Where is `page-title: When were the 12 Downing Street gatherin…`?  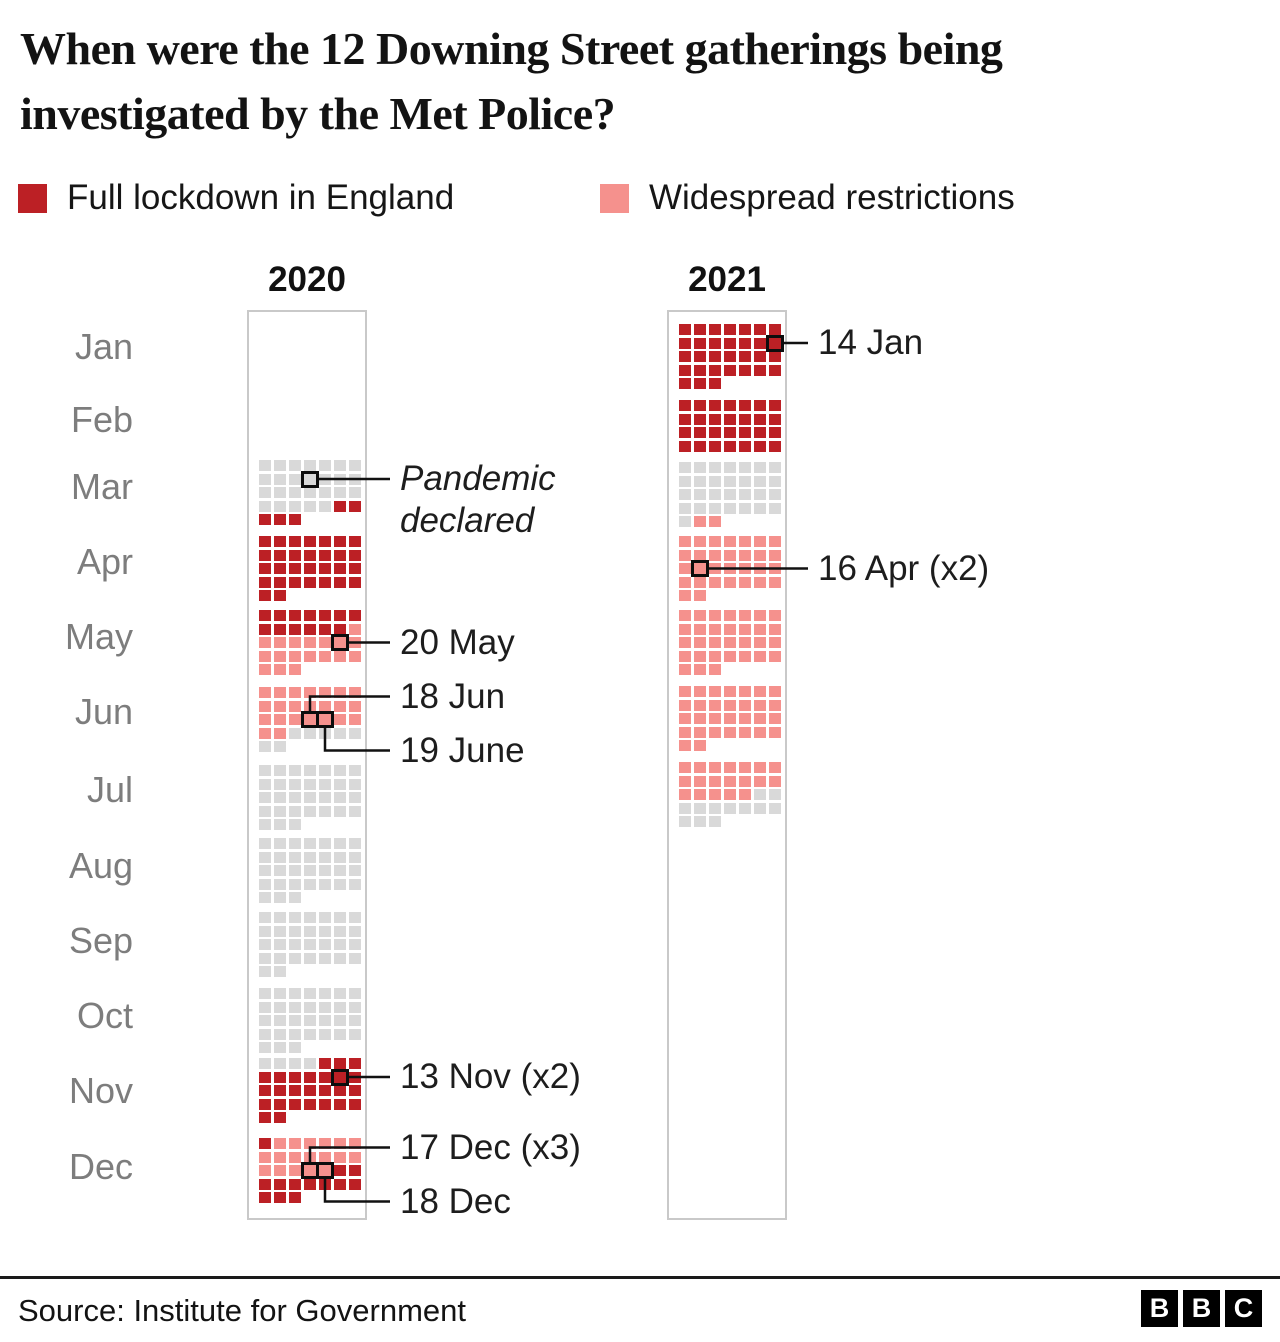
page-title: When were the 12 Downing Street gatherin… is located at coordinates (511, 81).